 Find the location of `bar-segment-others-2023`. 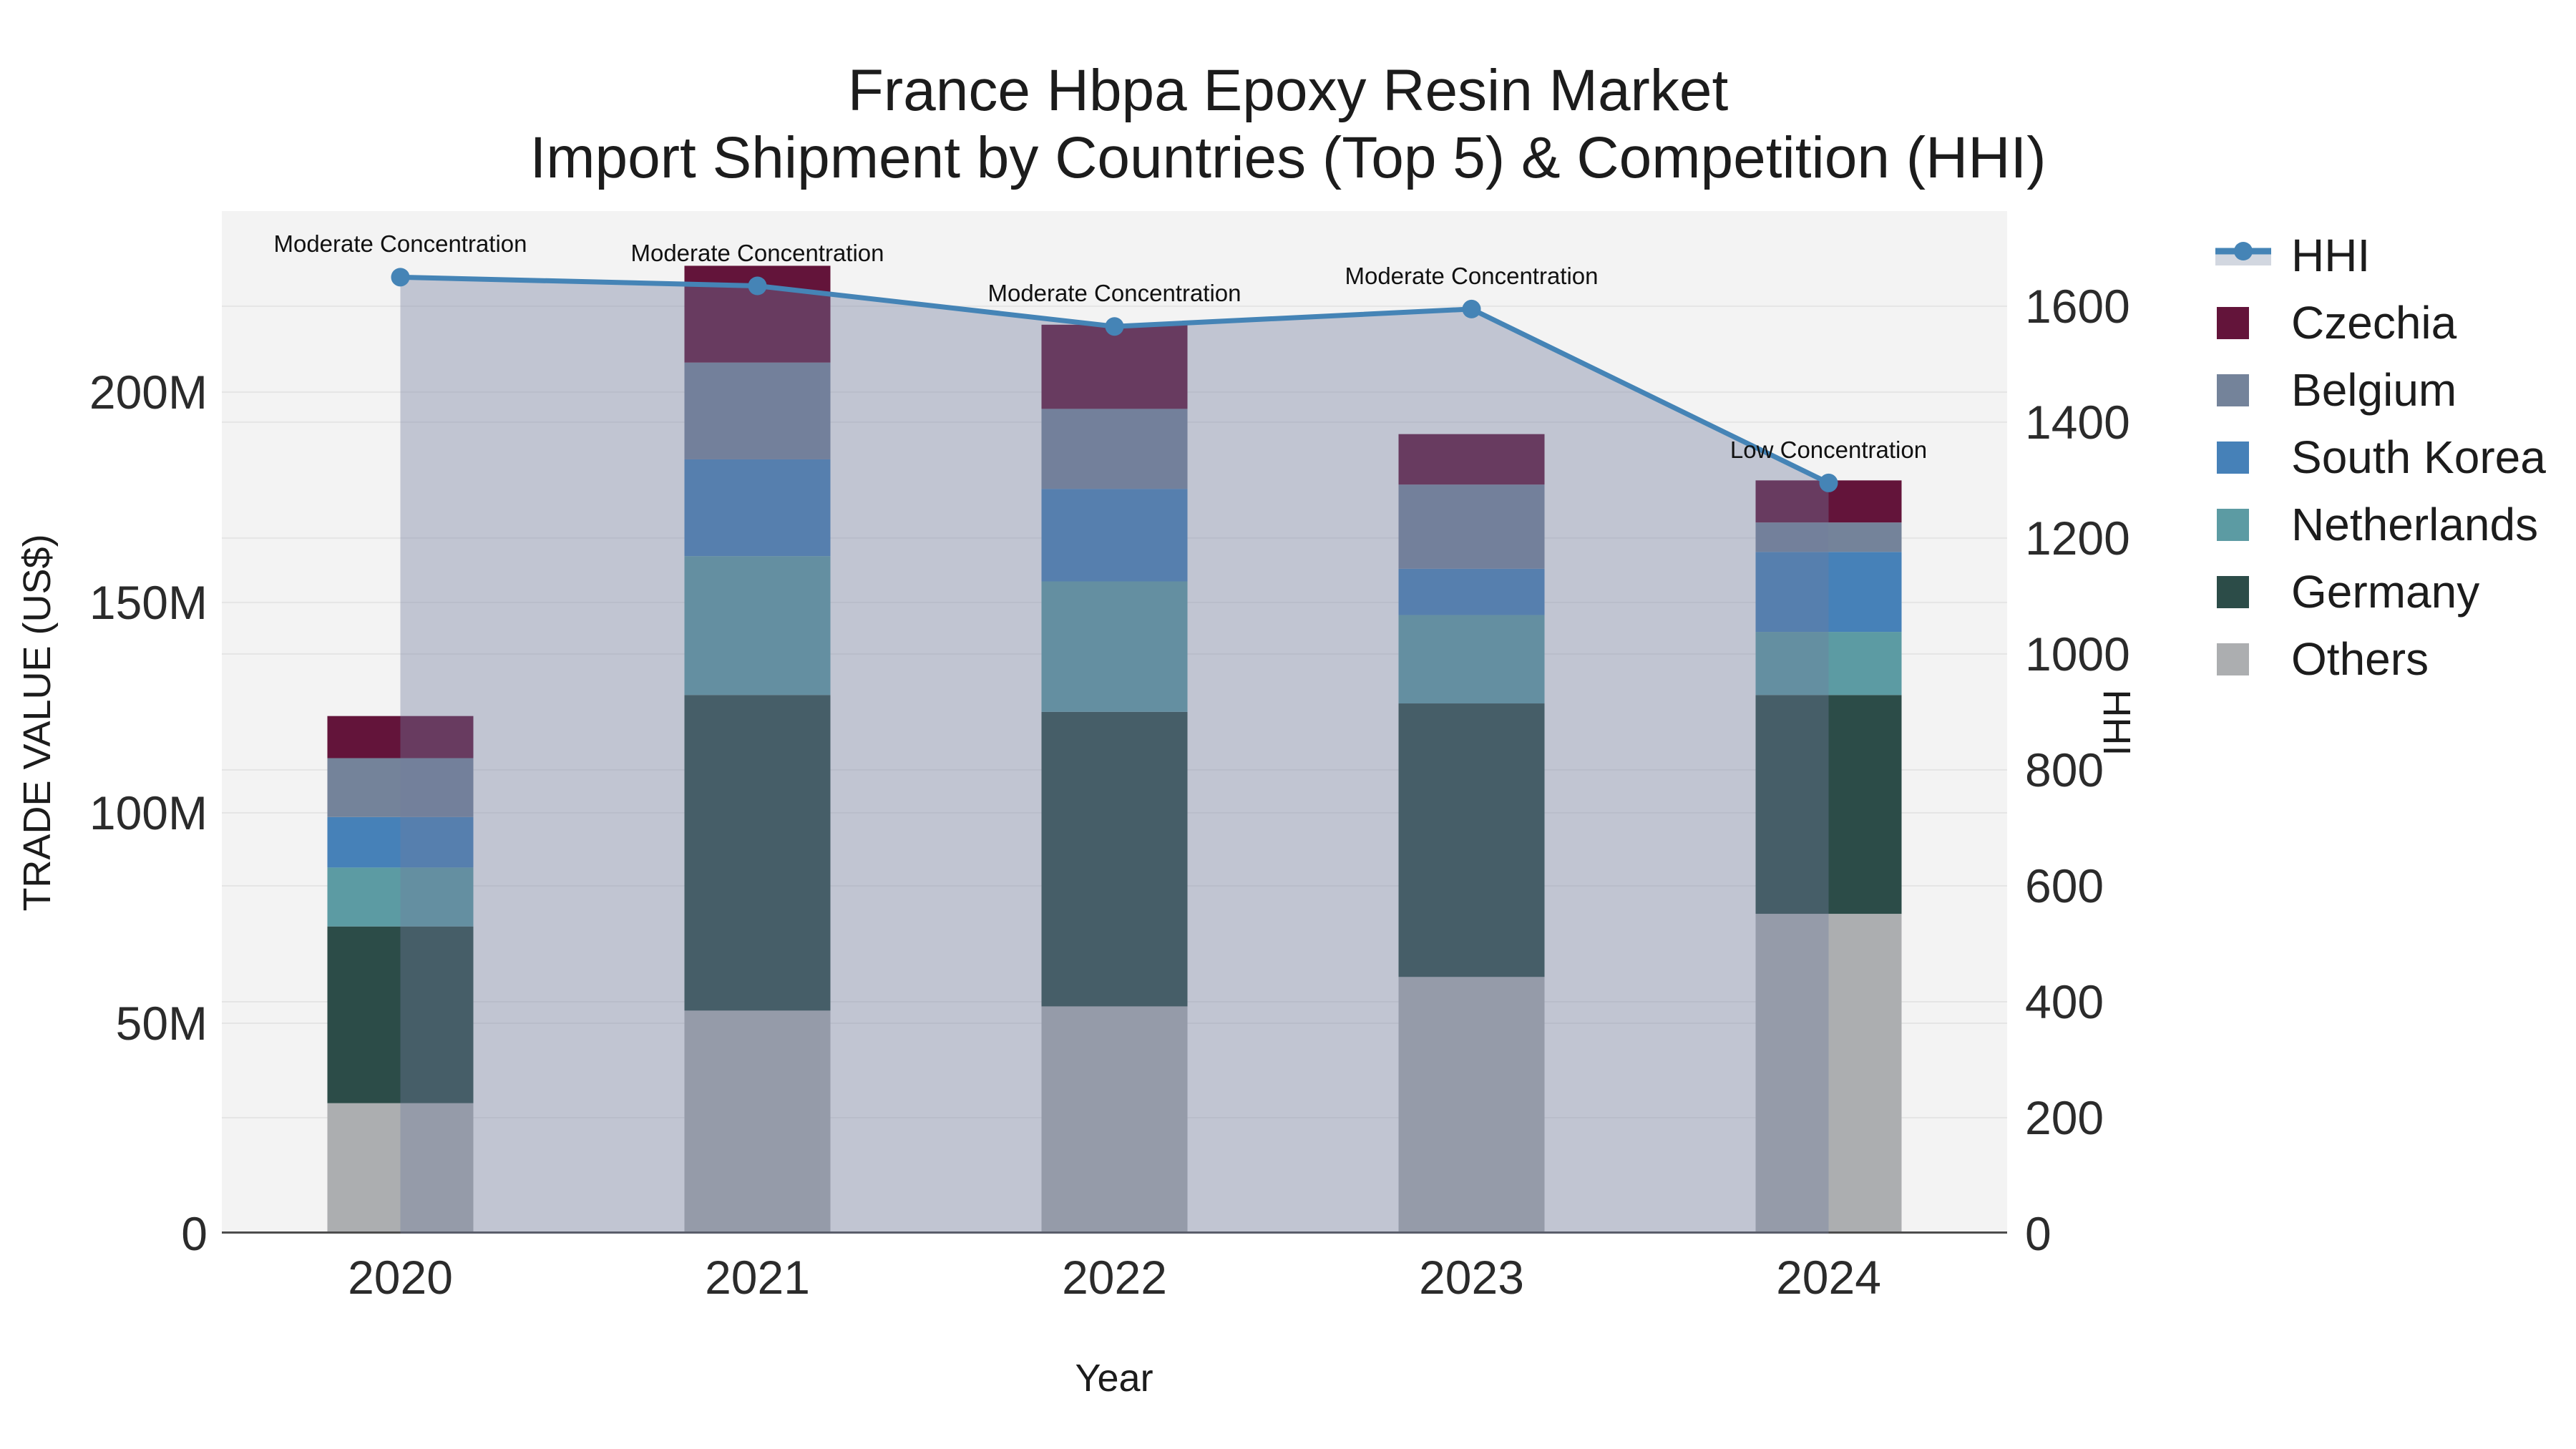

bar-segment-others-2023 is located at coordinates (1471, 1105).